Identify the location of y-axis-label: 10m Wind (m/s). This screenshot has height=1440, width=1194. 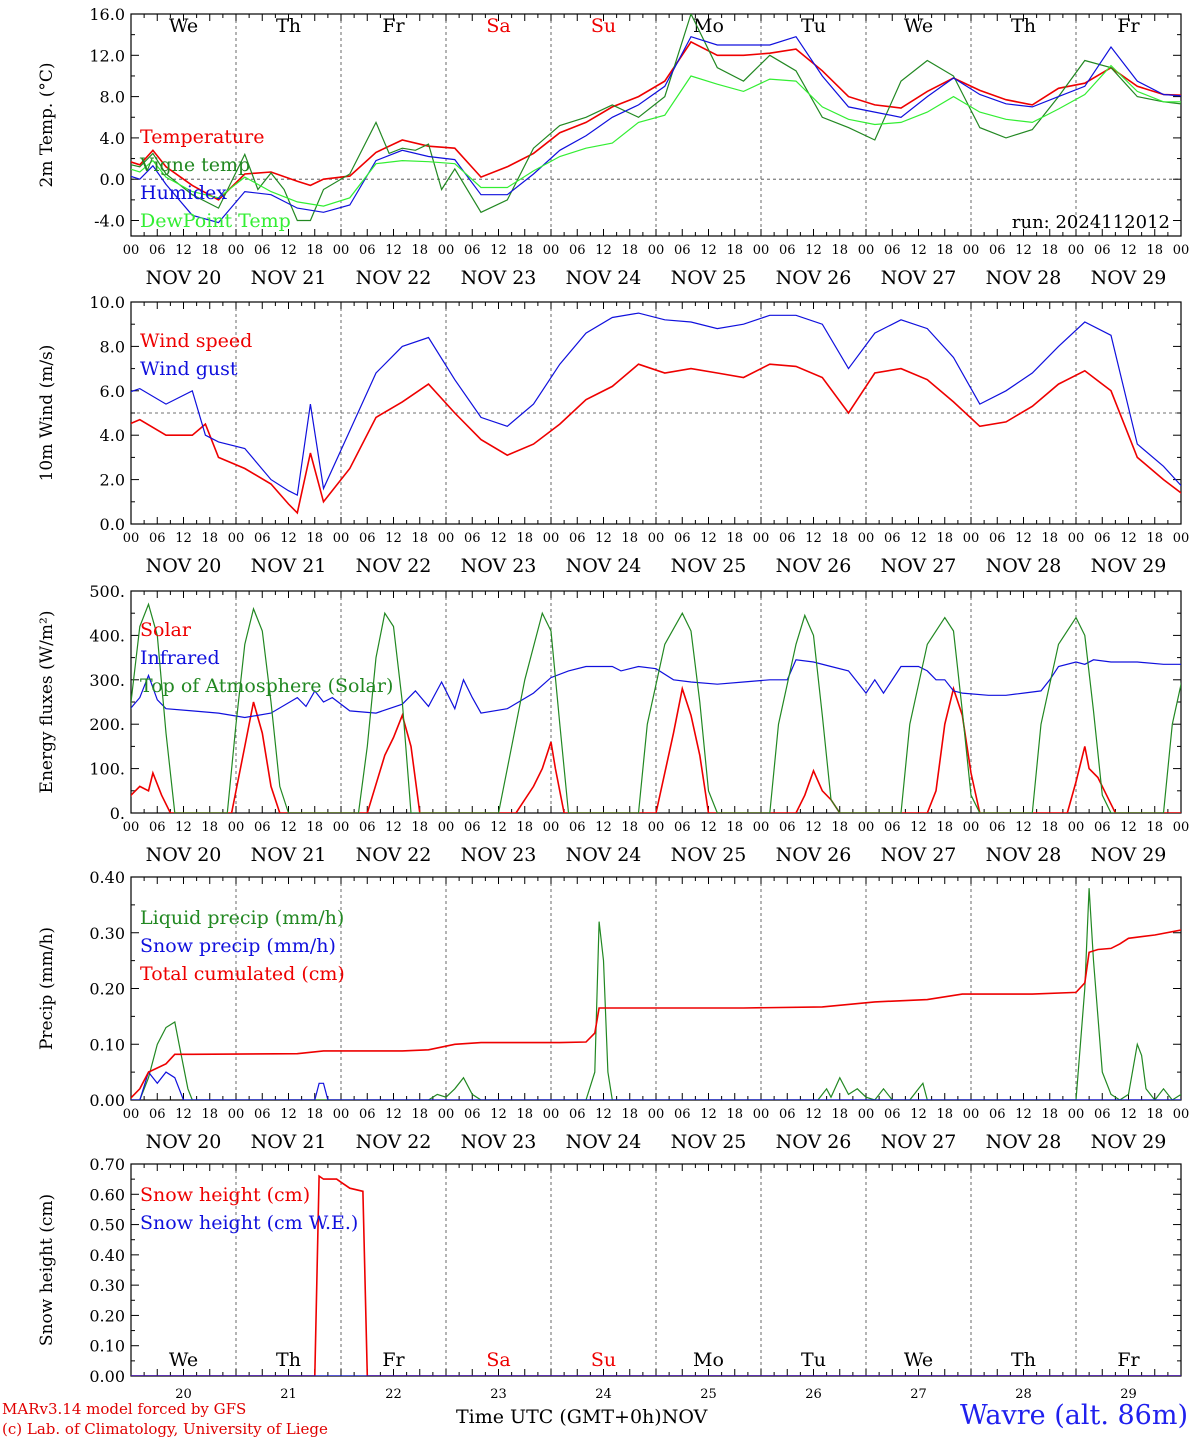
(47, 413).